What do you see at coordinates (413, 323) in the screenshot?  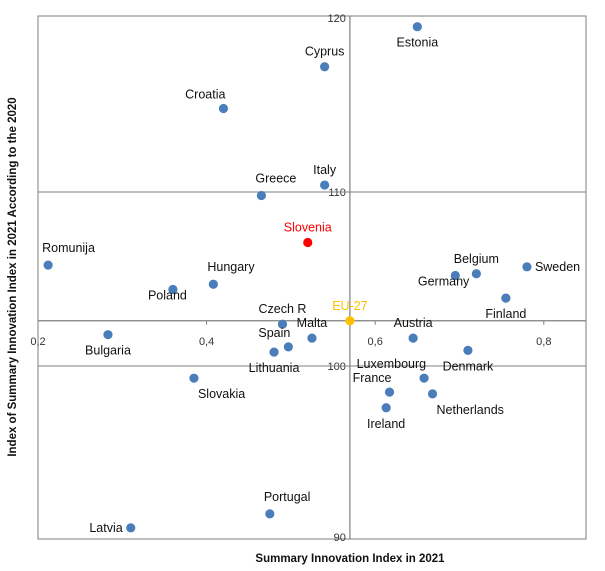 I see `label-austria: Austria` at bounding box center [413, 323].